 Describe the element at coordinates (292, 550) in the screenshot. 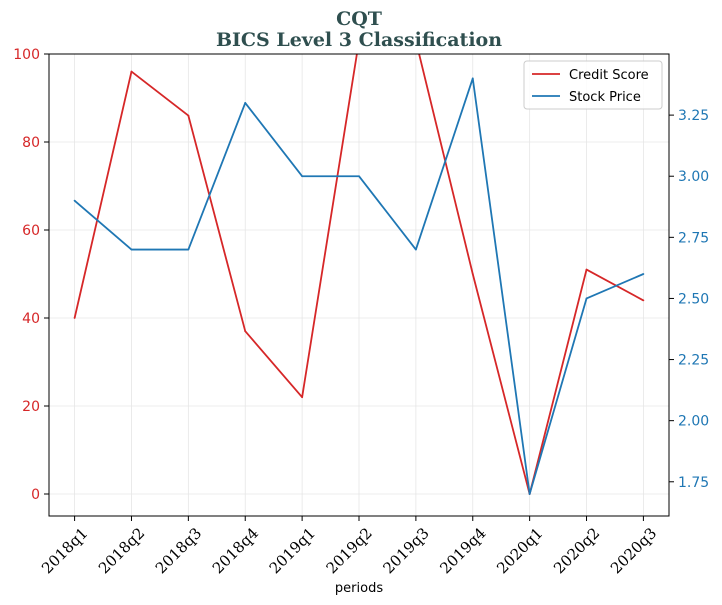

I see `x-tick-label: 2019q1` at that location.